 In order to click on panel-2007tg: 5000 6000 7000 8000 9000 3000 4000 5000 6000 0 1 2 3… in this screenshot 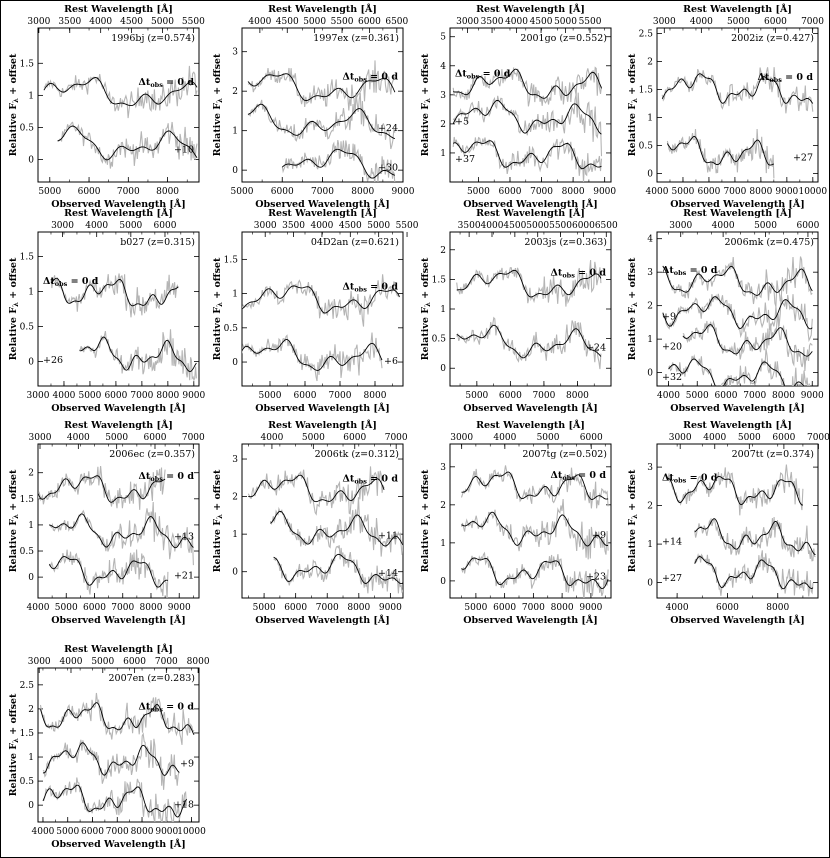, I will do `click(516, 522)`.